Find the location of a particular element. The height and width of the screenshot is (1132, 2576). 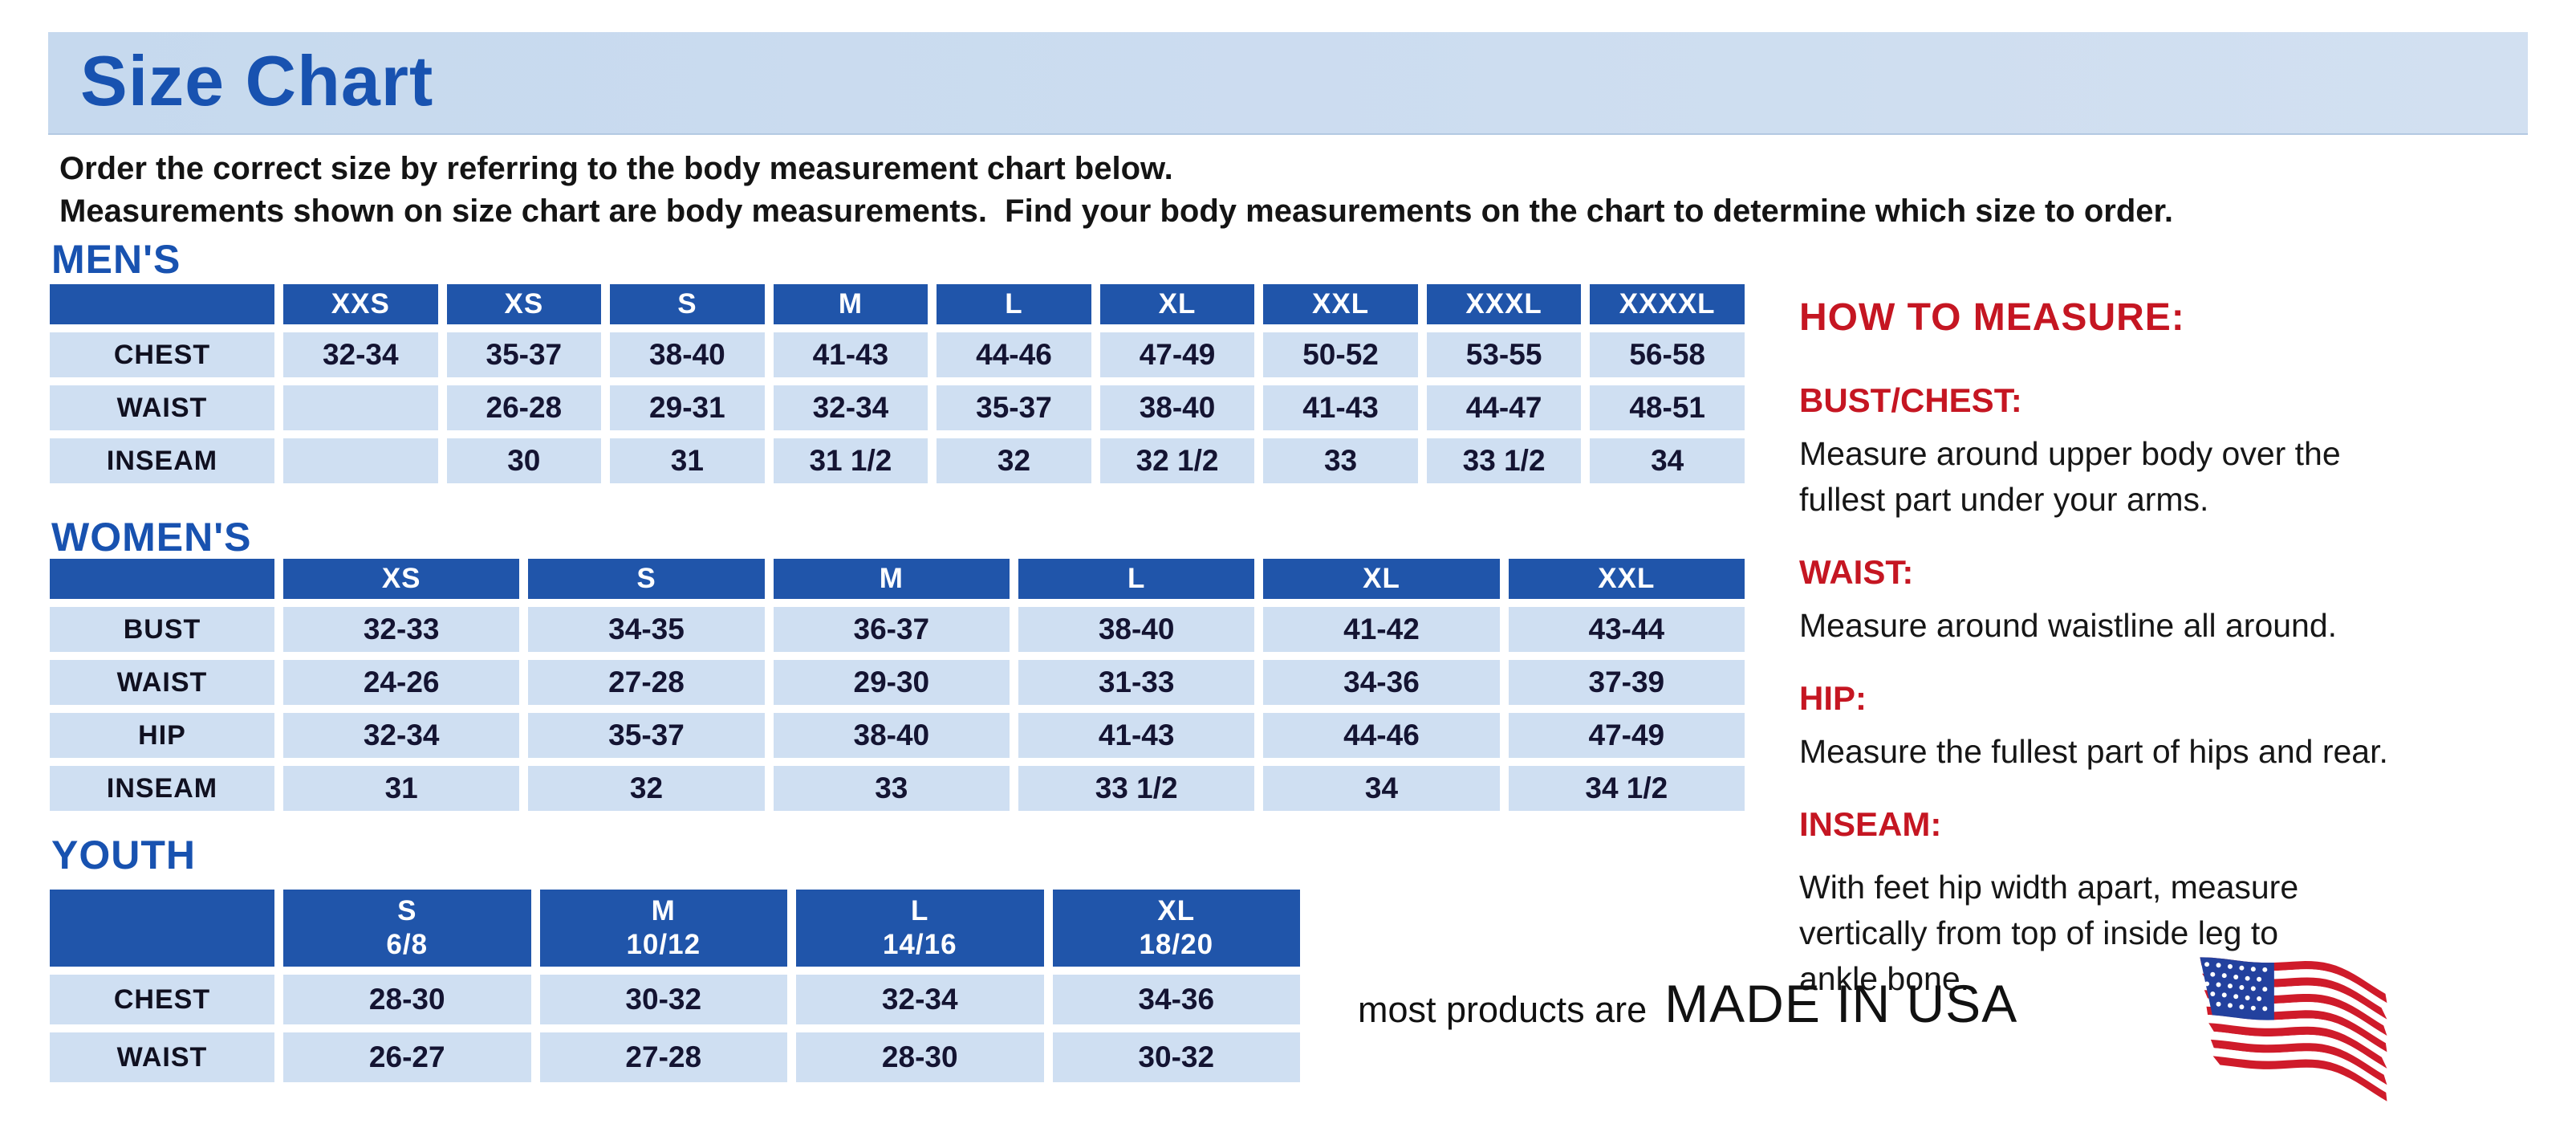

mens-cell-chest-xxxl: 53-55 is located at coordinates (1504, 355).